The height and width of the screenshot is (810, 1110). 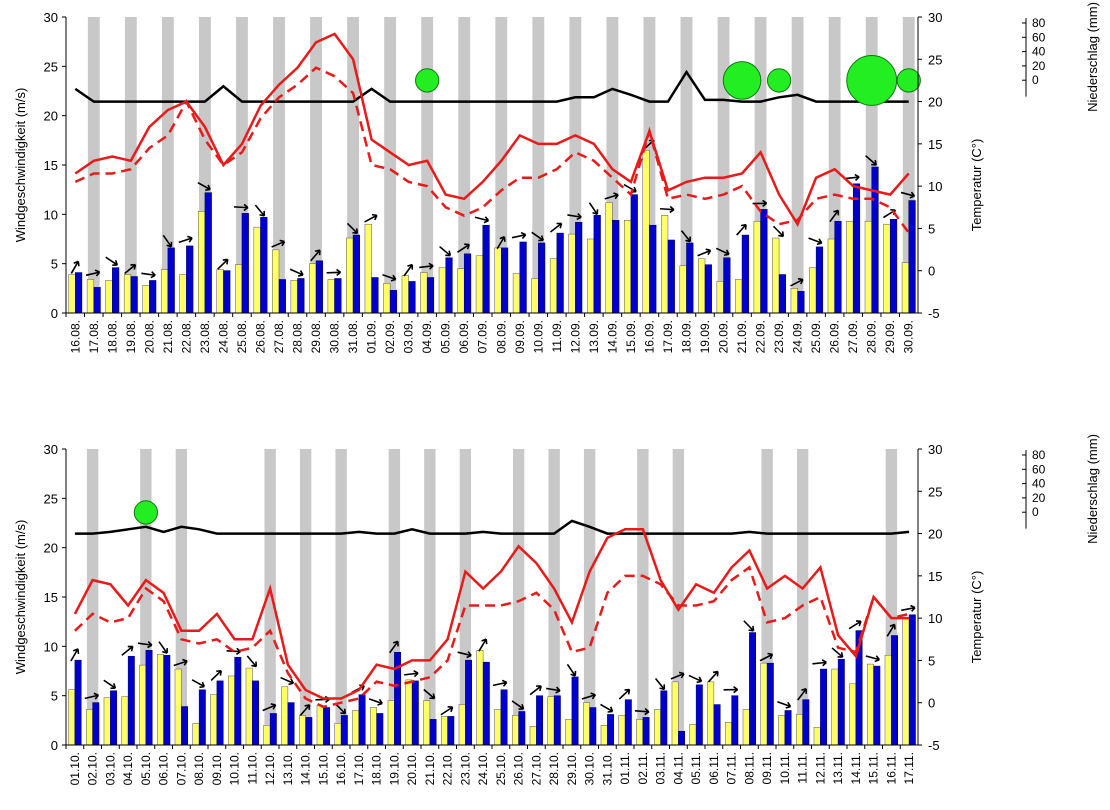 What do you see at coordinates (446, 336) in the screenshot?
I see `date-label: 05.09.` at bounding box center [446, 336].